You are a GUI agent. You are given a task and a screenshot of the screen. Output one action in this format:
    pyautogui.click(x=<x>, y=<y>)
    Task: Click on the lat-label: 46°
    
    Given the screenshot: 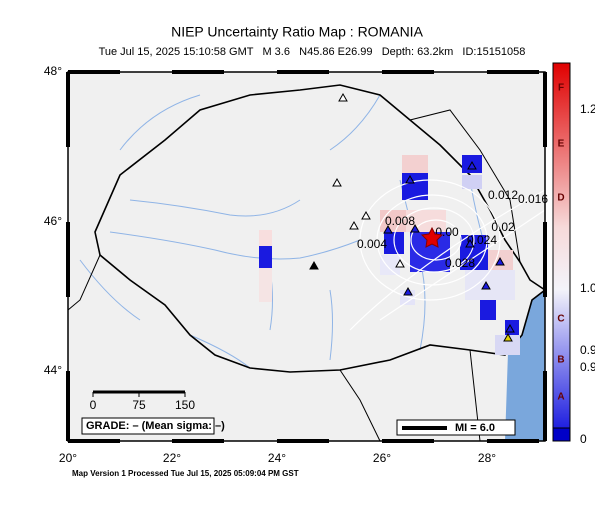 What is the action you would take?
    pyautogui.click(x=53, y=221)
    